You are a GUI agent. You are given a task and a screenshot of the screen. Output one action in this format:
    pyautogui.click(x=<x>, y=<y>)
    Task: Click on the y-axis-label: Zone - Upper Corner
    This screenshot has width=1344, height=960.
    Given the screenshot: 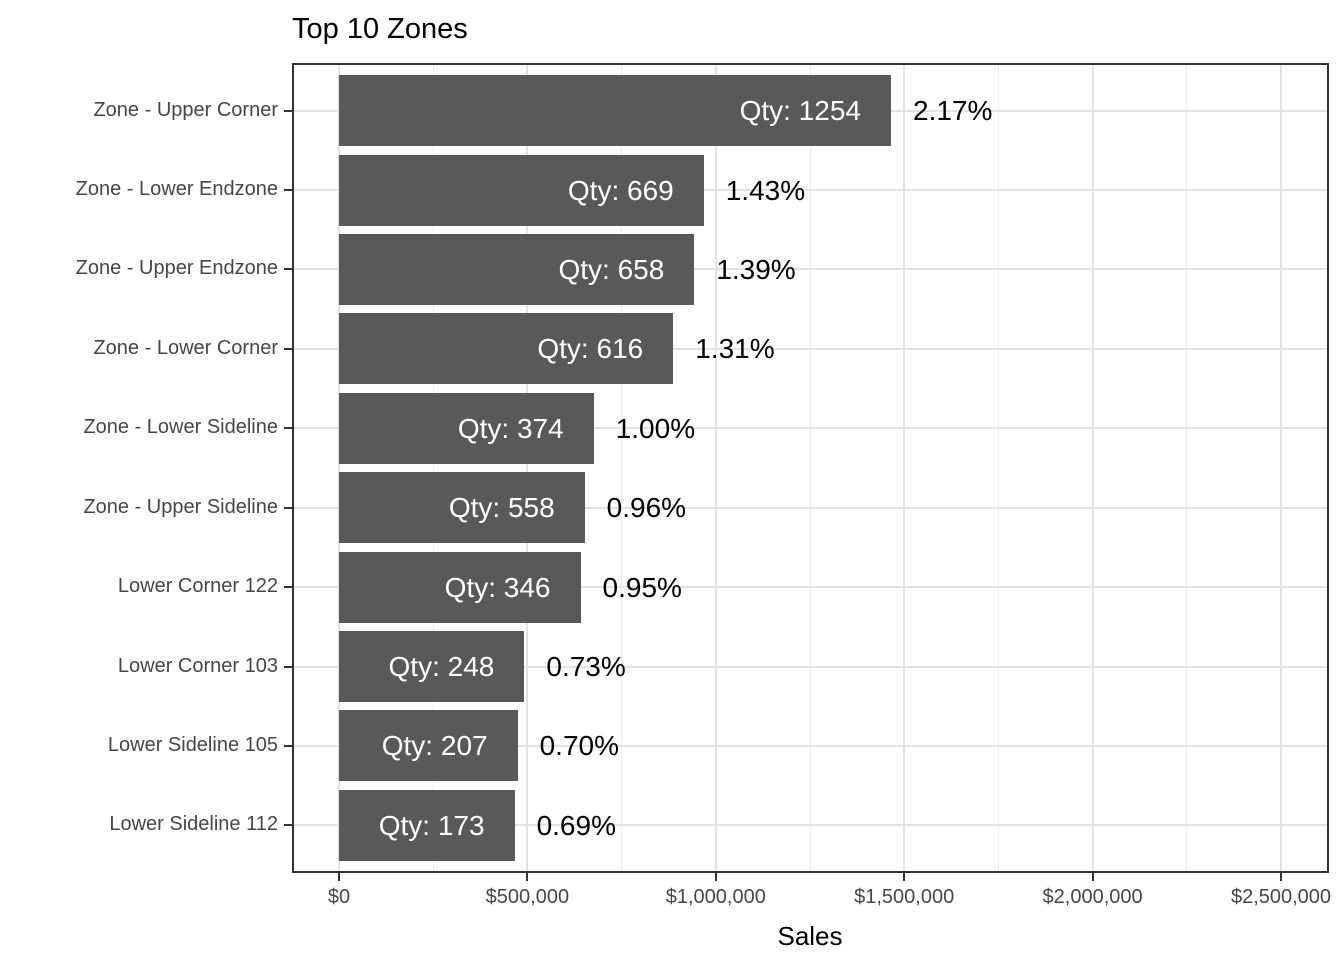 What is the action you would take?
    pyautogui.click(x=185, y=109)
    